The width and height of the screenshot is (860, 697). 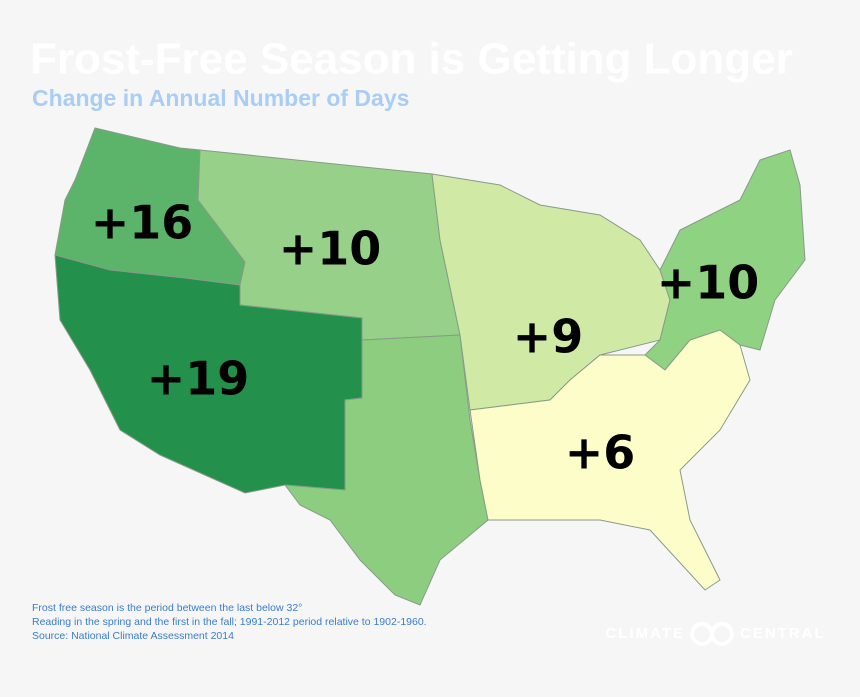 I want to click on note: Source: National Climate Assessment 2014, so click(x=133, y=636).